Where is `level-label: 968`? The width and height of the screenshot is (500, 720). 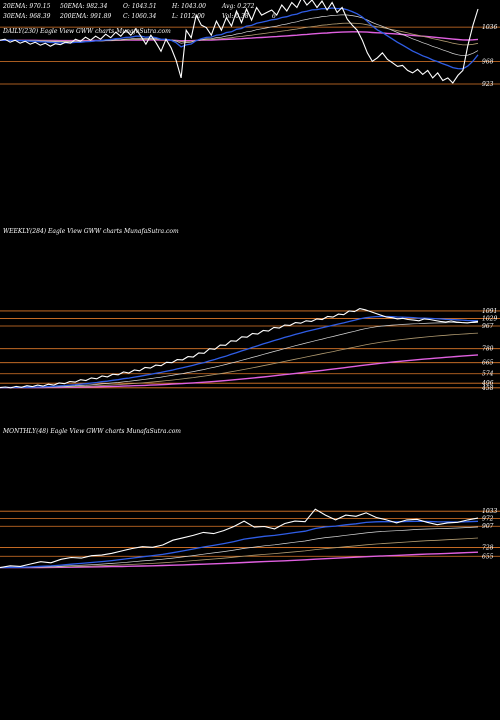
level-label: 968 is located at coordinates (488, 61).